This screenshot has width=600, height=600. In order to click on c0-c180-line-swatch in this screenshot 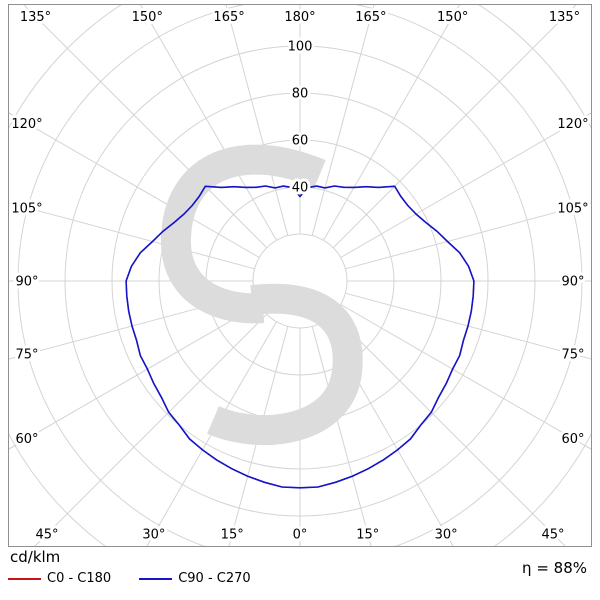, I will do `click(24, 578)`.